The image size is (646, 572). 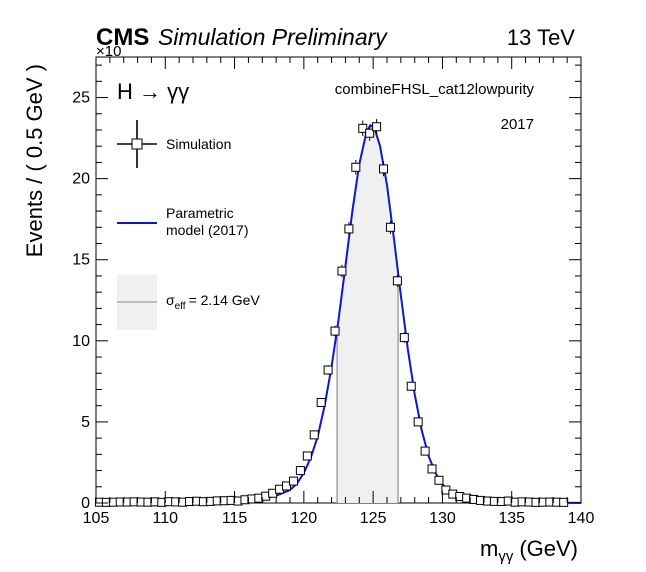 What do you see at coordinates (81, 179) in the screenshot?
I see `y-tick-label: 20` at bounding box center [81, 179].